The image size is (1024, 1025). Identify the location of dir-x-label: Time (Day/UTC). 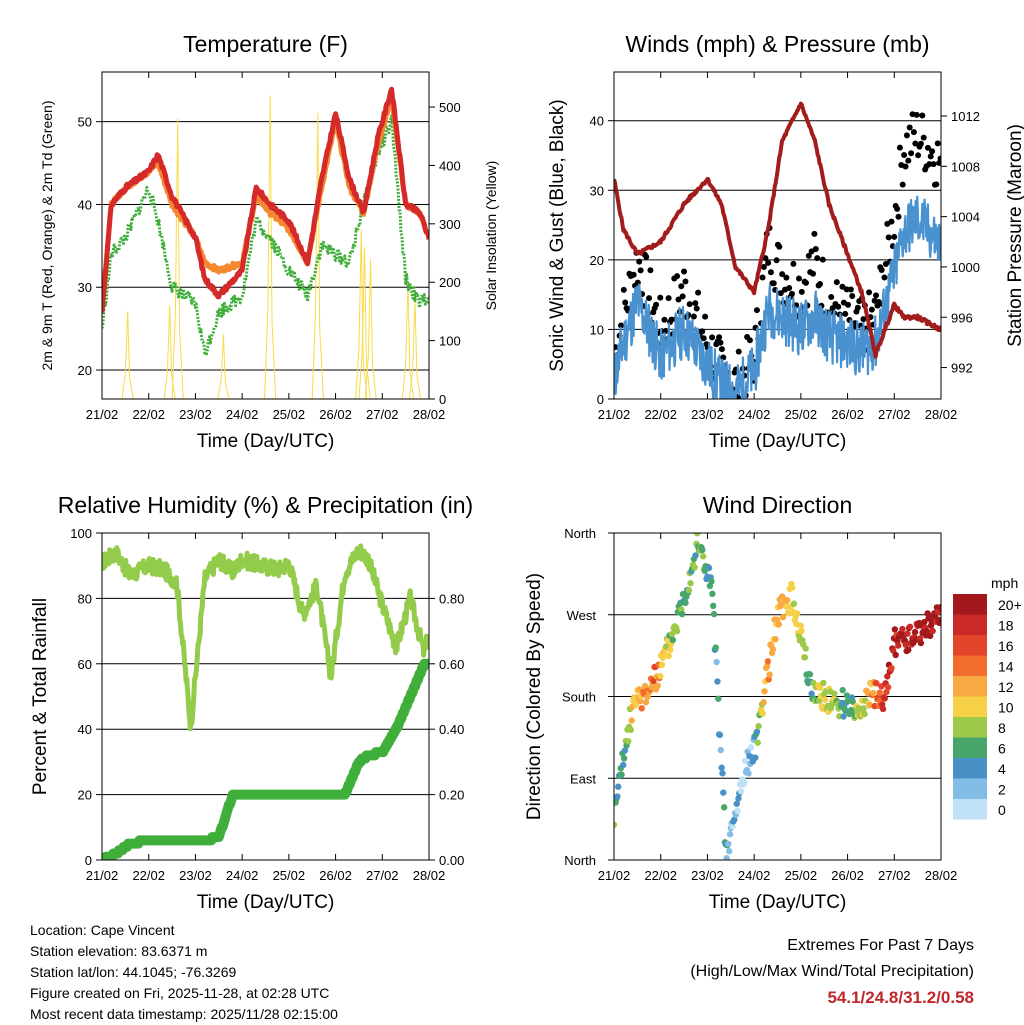
(778, 902).